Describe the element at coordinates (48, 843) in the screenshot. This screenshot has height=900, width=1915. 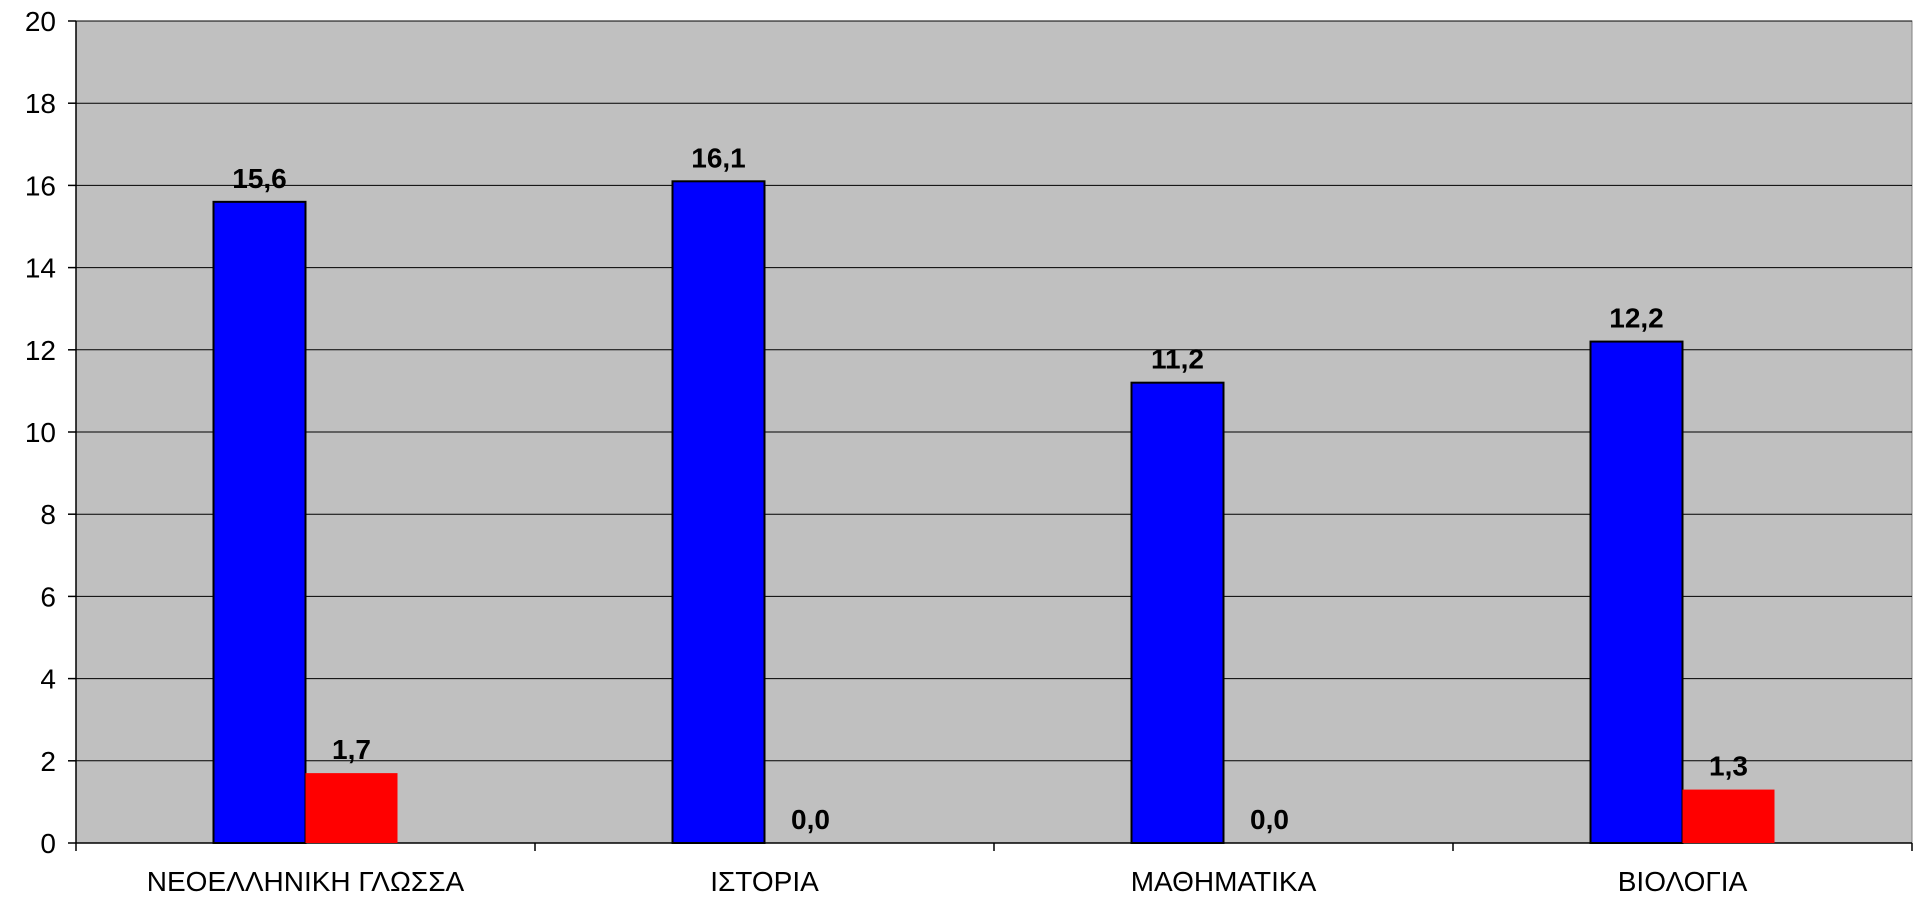
I see `y-tick-label: 0` at that location.